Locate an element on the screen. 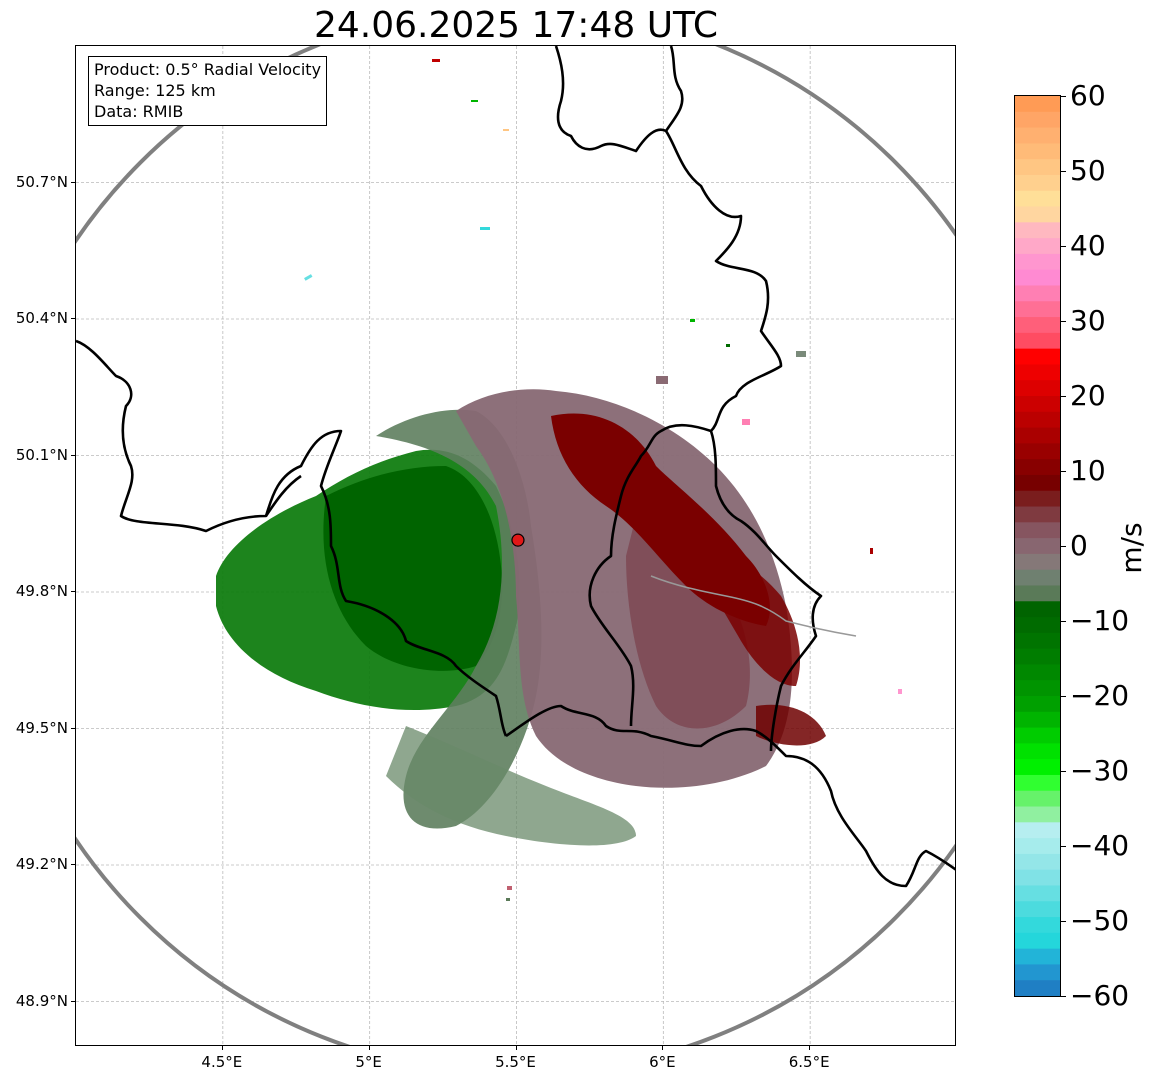 The width and height of the screenshot is (1171, 1081). colorbar-tick-label: −50 is located at coordinates (1100, 920).